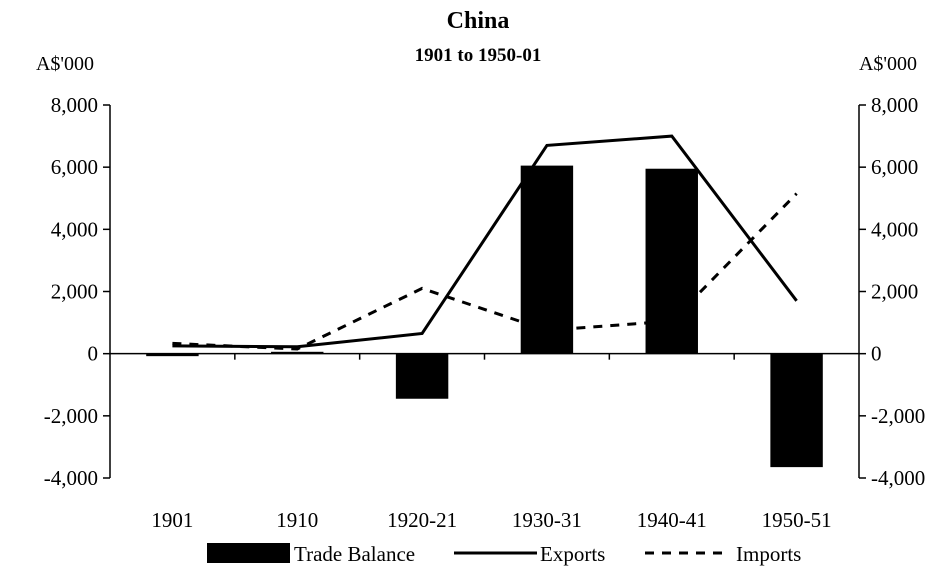 This screenshot has width=951, height=572. I want to click on x-axis-category-label: 1940-41, so click(672, 520).